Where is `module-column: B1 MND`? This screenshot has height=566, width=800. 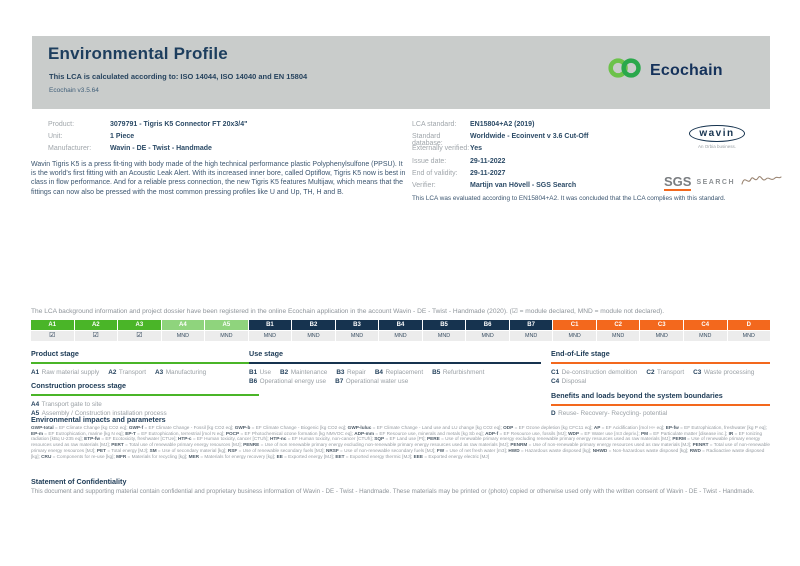 module-column: B1 MND is located at coordinates (270, 330).